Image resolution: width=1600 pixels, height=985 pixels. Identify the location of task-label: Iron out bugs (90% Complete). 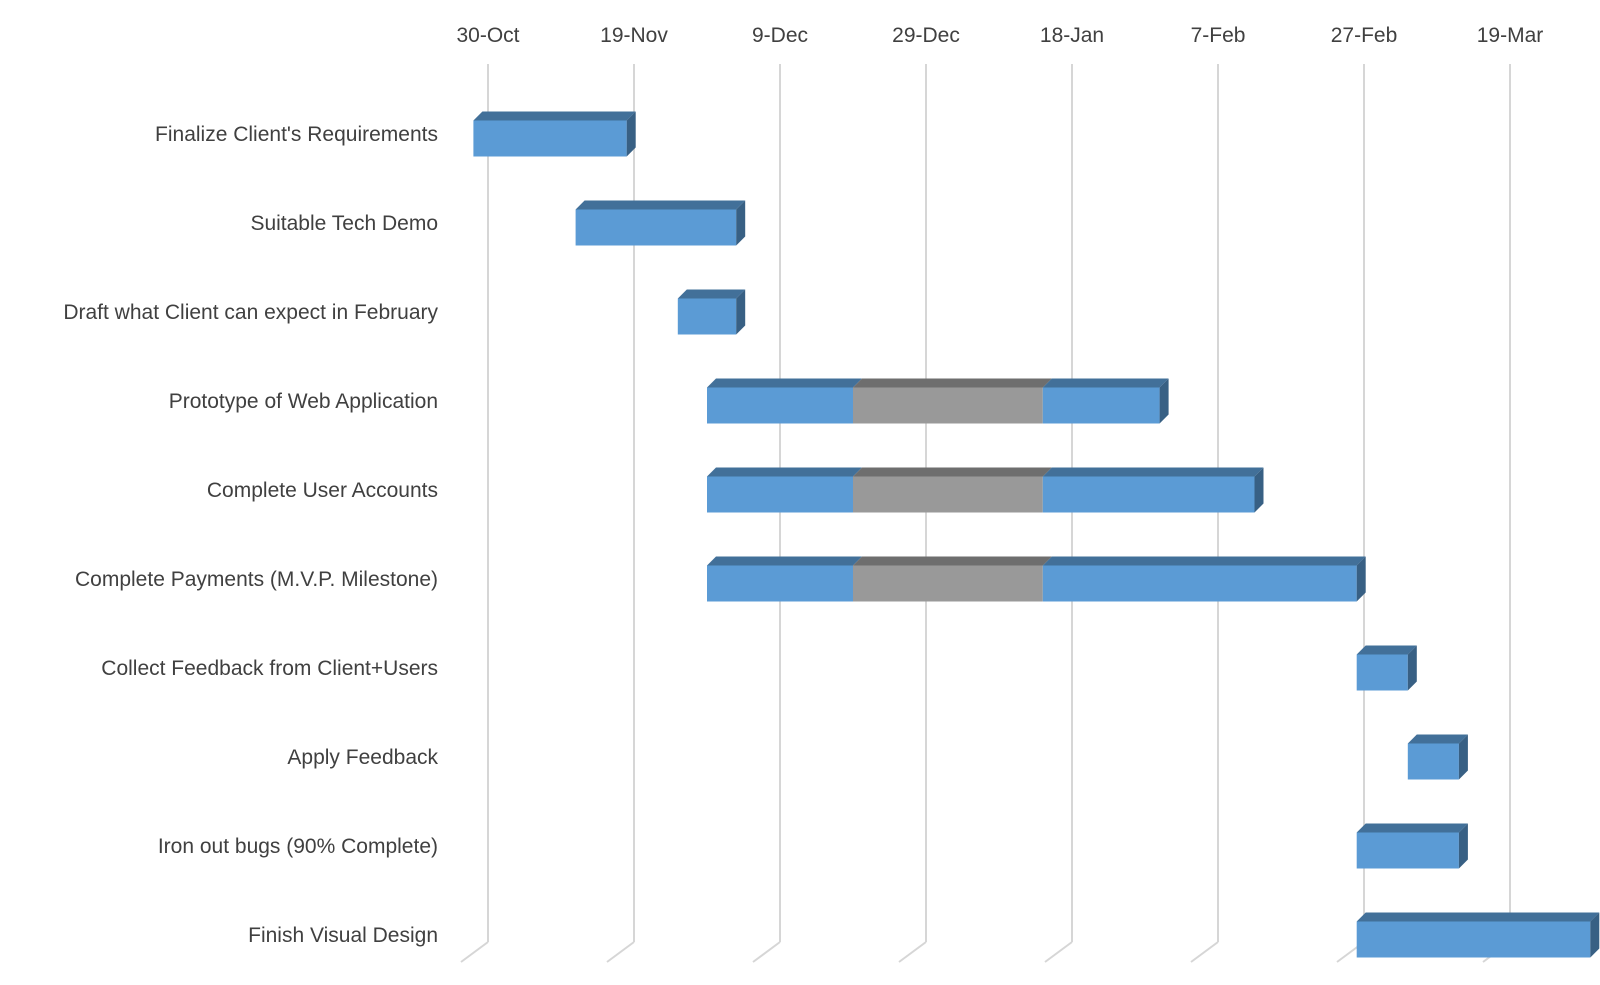
(298, 846).